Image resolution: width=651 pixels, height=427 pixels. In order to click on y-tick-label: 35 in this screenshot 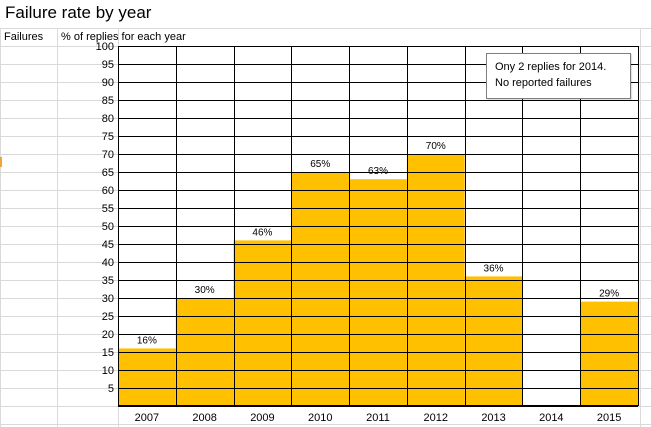, I will do `click(108, 281)`.